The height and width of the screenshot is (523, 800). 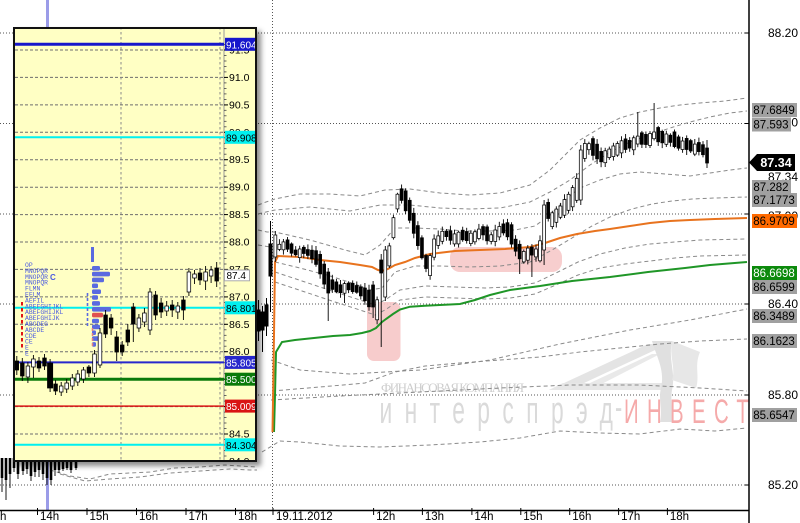 I want to click on svg-text: CE, so click(x=29, y=342).